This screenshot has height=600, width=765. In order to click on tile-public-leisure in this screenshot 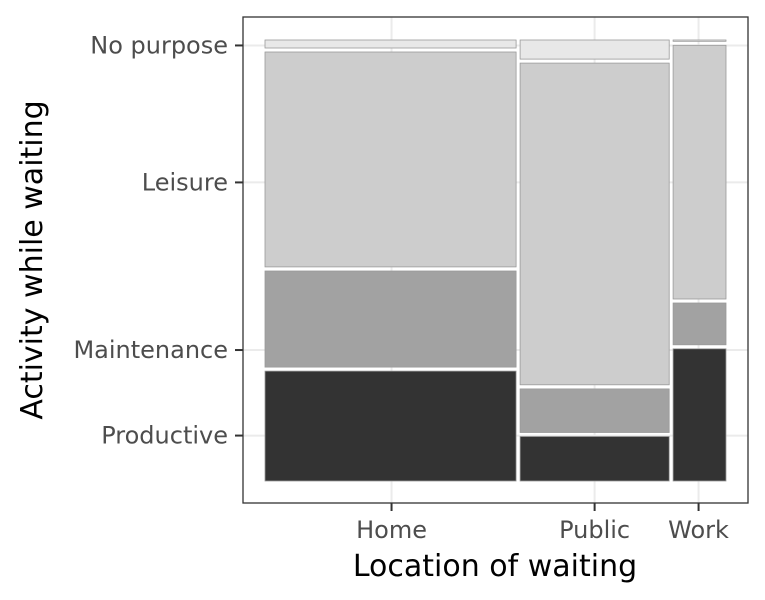, I will do `click(594, 224)`.